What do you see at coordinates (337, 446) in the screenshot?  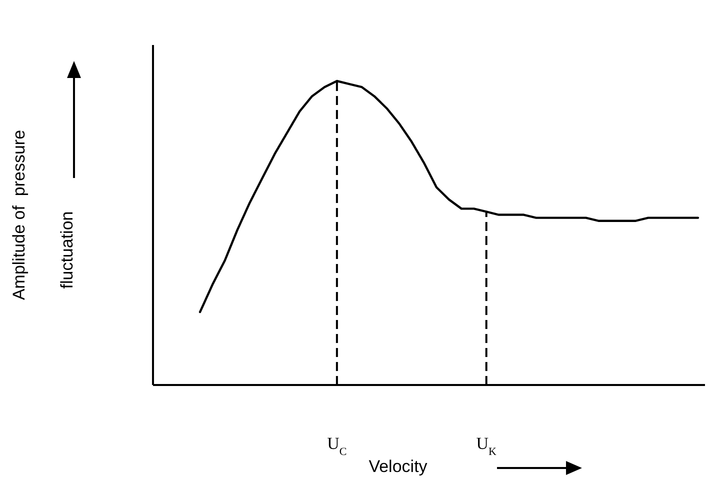 I see `x-tick-label: U$_{C}$` at bounding box center [337, 446].